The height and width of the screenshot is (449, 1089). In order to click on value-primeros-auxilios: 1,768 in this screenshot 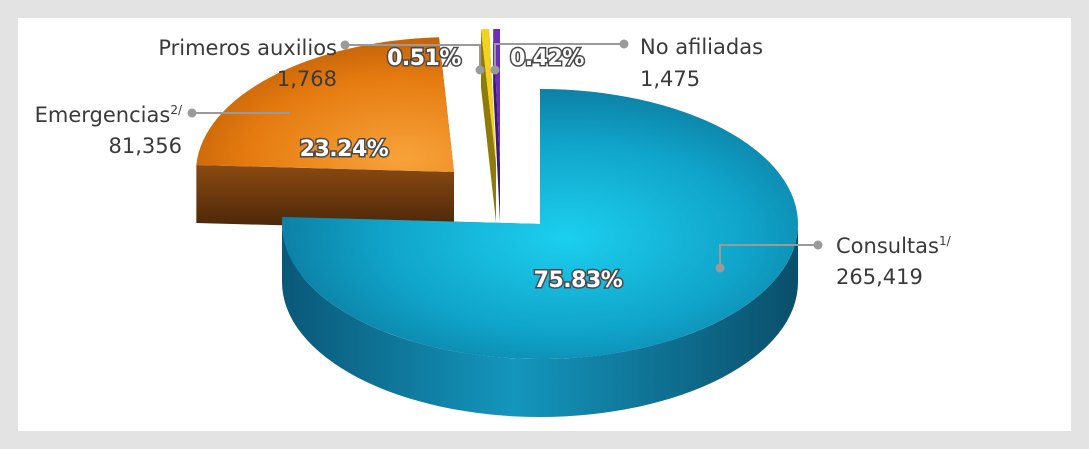, I will do `click(307, 79)`.